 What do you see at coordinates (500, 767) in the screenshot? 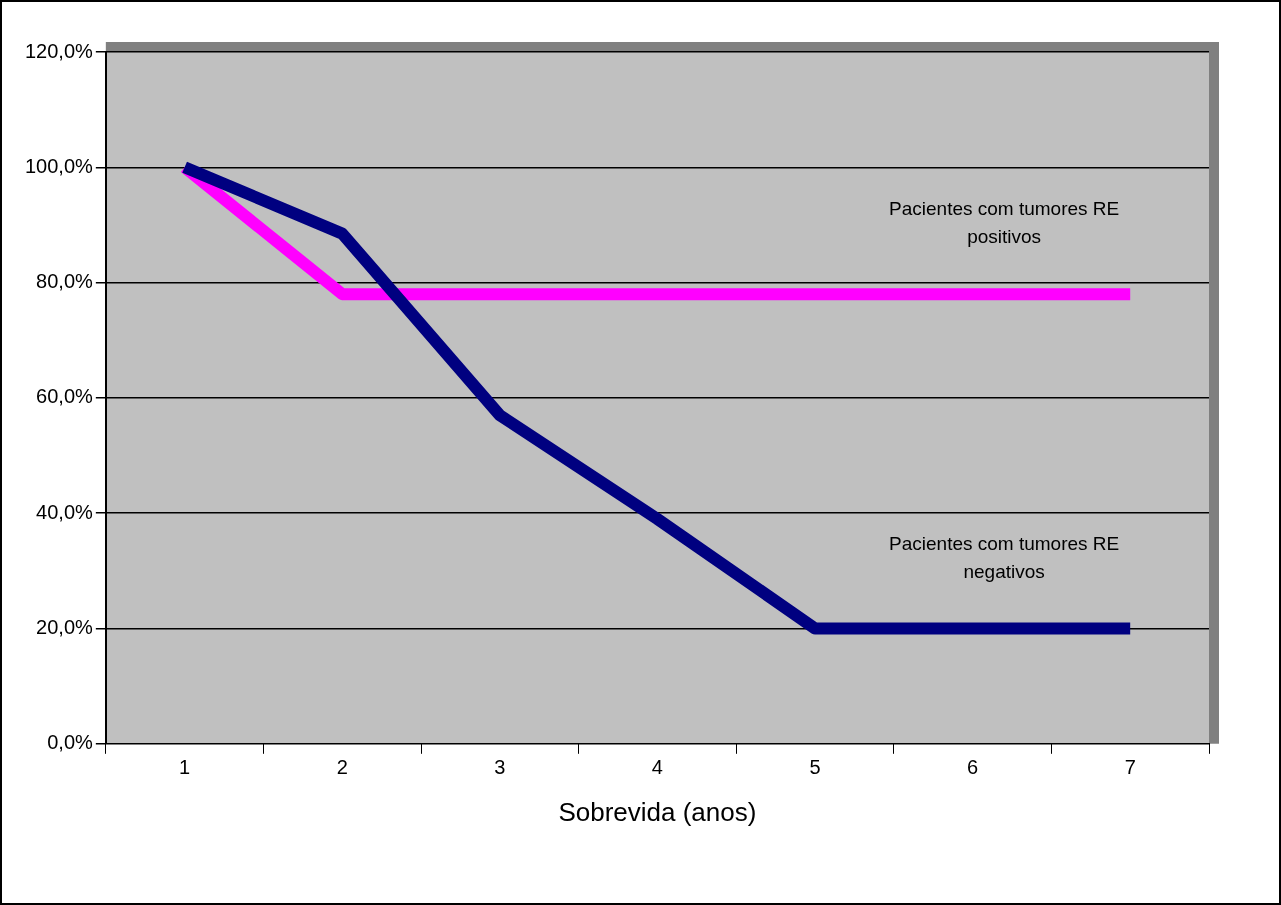
I see `x-tick-label: 3` at bounding box center [500, 767].